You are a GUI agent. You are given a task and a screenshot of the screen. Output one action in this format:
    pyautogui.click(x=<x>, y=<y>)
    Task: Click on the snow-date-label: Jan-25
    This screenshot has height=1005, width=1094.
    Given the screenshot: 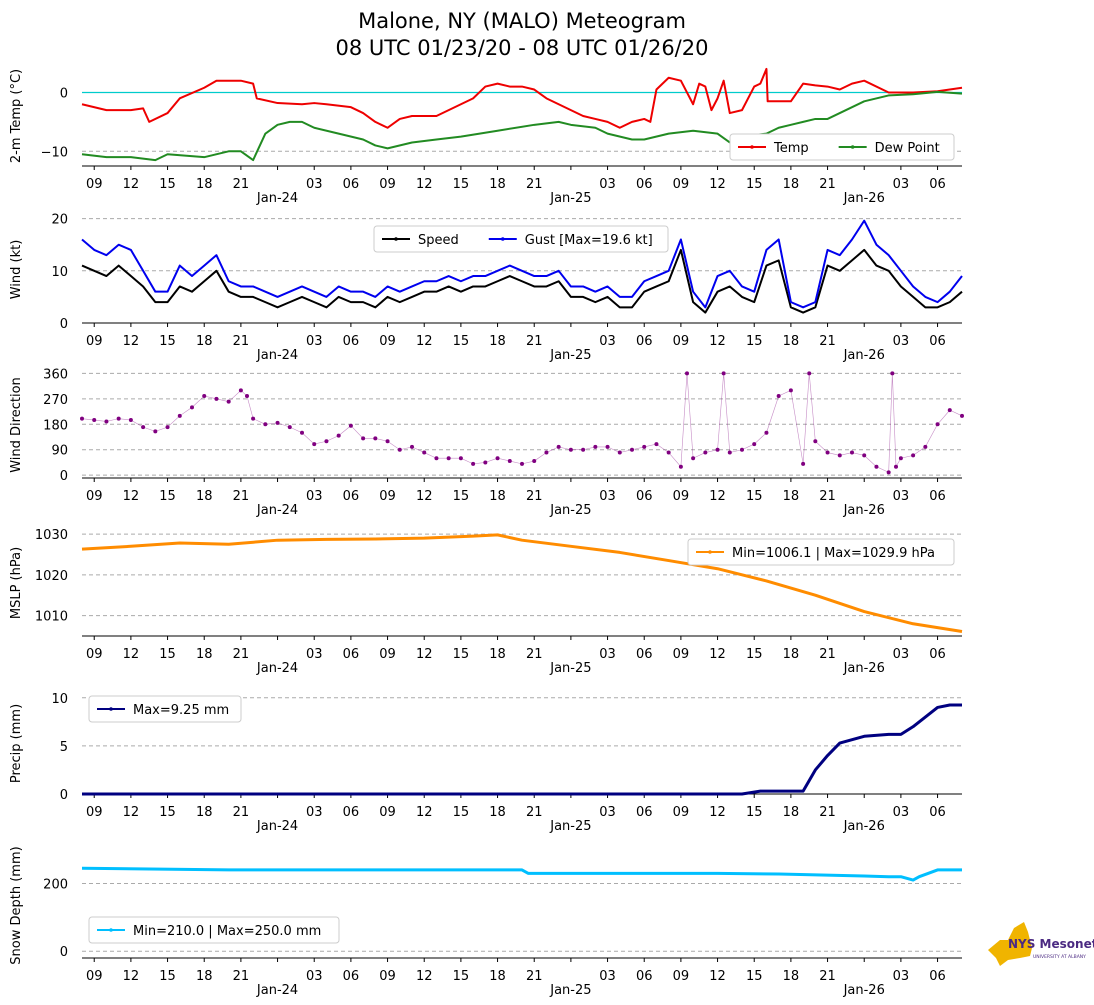 What is the action you would take?
    pyautogui.click(x=570, y=990)
    